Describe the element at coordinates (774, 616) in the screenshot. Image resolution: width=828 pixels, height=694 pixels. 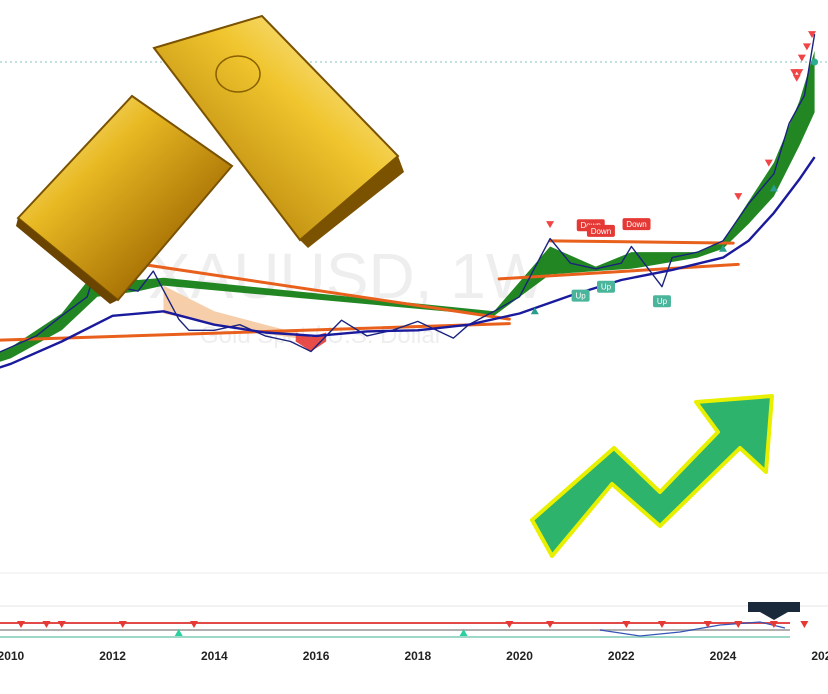
I see `current-price-flag-tip` at that location.